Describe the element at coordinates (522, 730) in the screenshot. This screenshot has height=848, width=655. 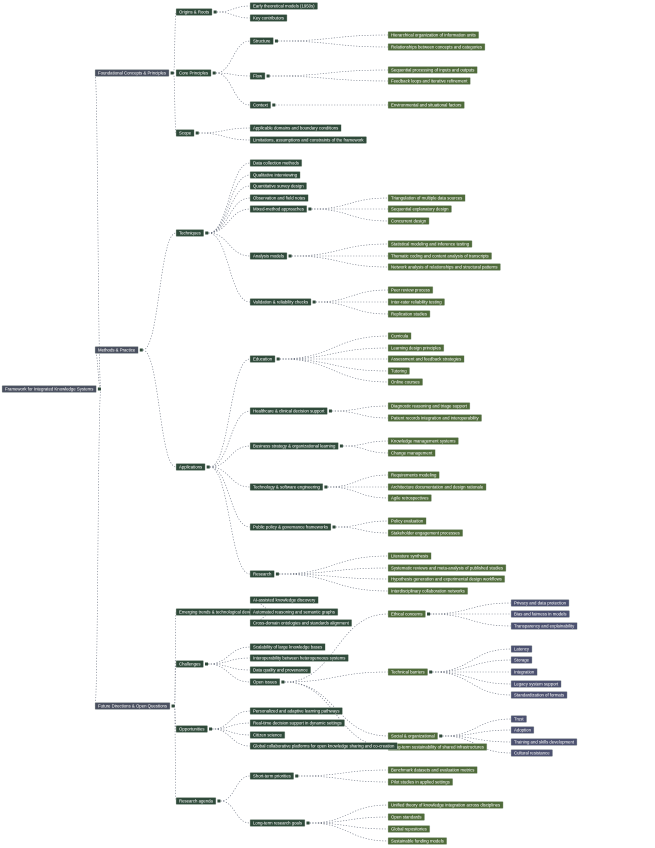
I see `mind-map-node: Adoption` at that location.